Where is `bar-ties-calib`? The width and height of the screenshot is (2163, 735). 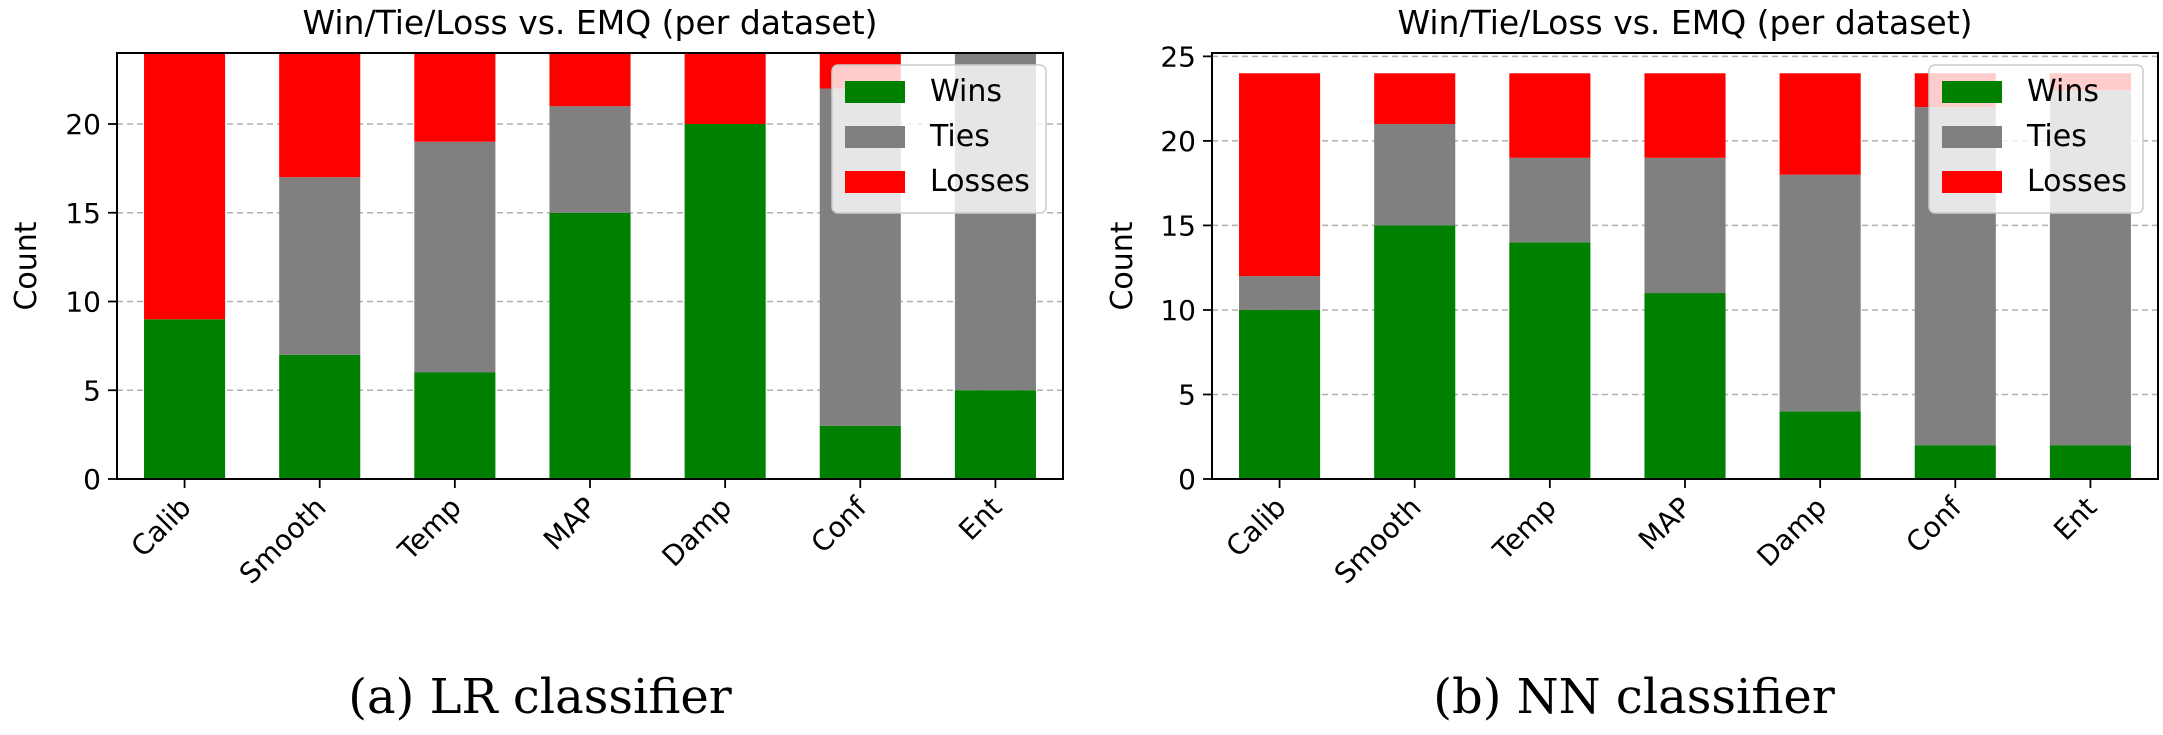 bar-ties-calib is located at coordinates (1280, 293).